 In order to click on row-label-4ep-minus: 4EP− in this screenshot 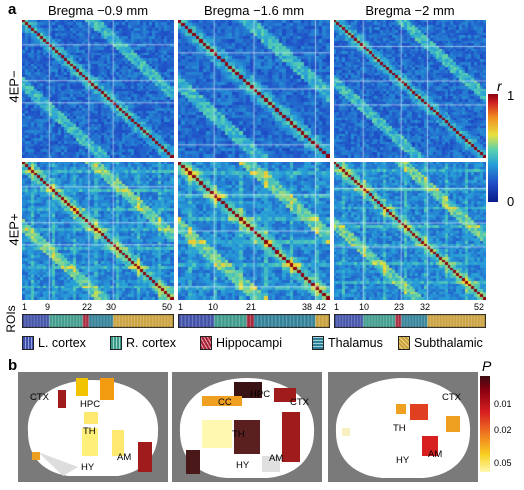, I will do `click(14, 86)`.